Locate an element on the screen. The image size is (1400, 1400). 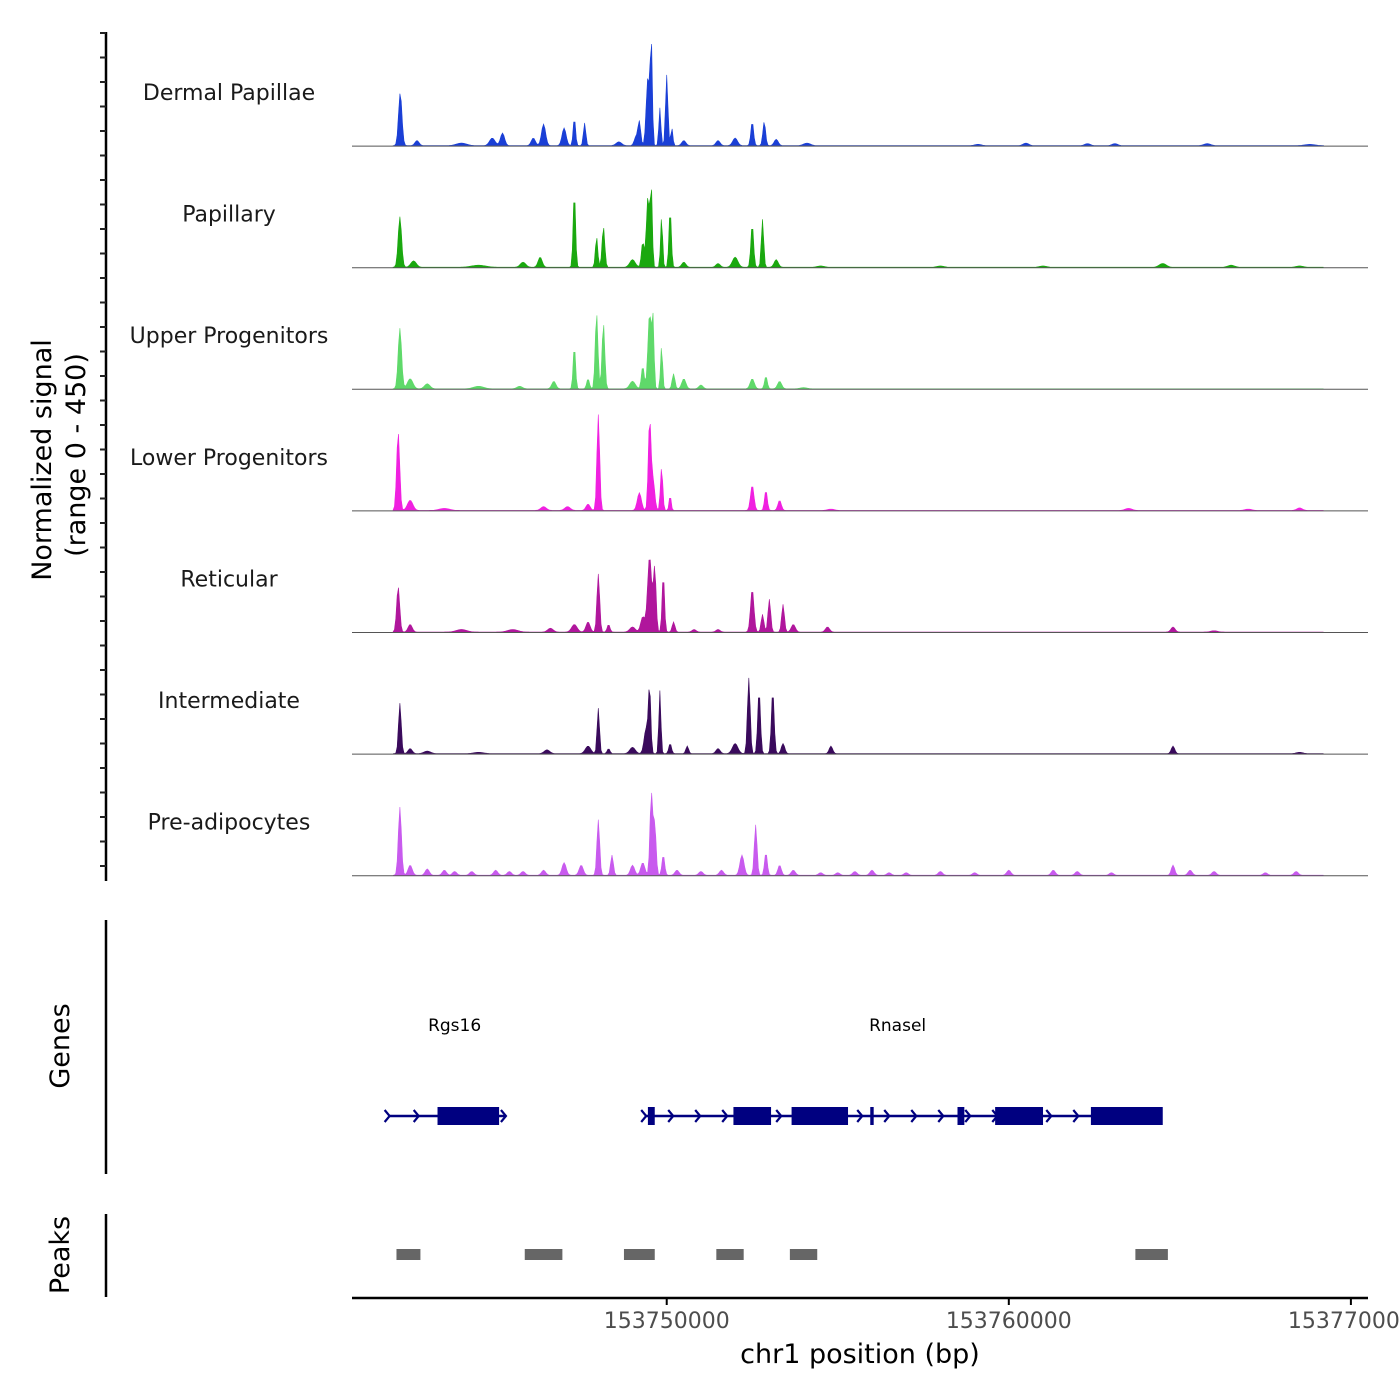
track-papillary: Papillary is located at coordinates (775, 229).